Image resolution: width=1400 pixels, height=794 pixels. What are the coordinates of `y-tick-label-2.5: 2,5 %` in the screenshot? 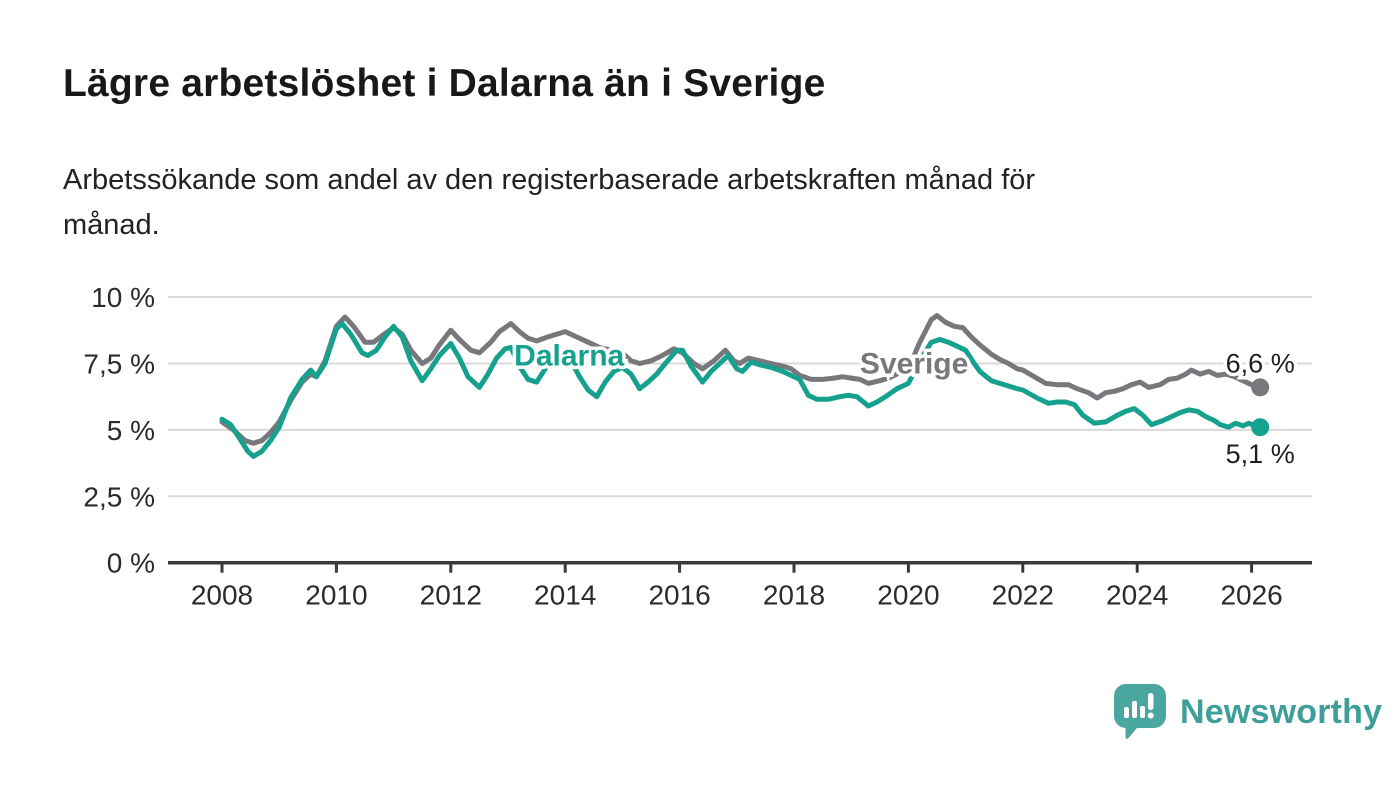 It's located at (119, 496).